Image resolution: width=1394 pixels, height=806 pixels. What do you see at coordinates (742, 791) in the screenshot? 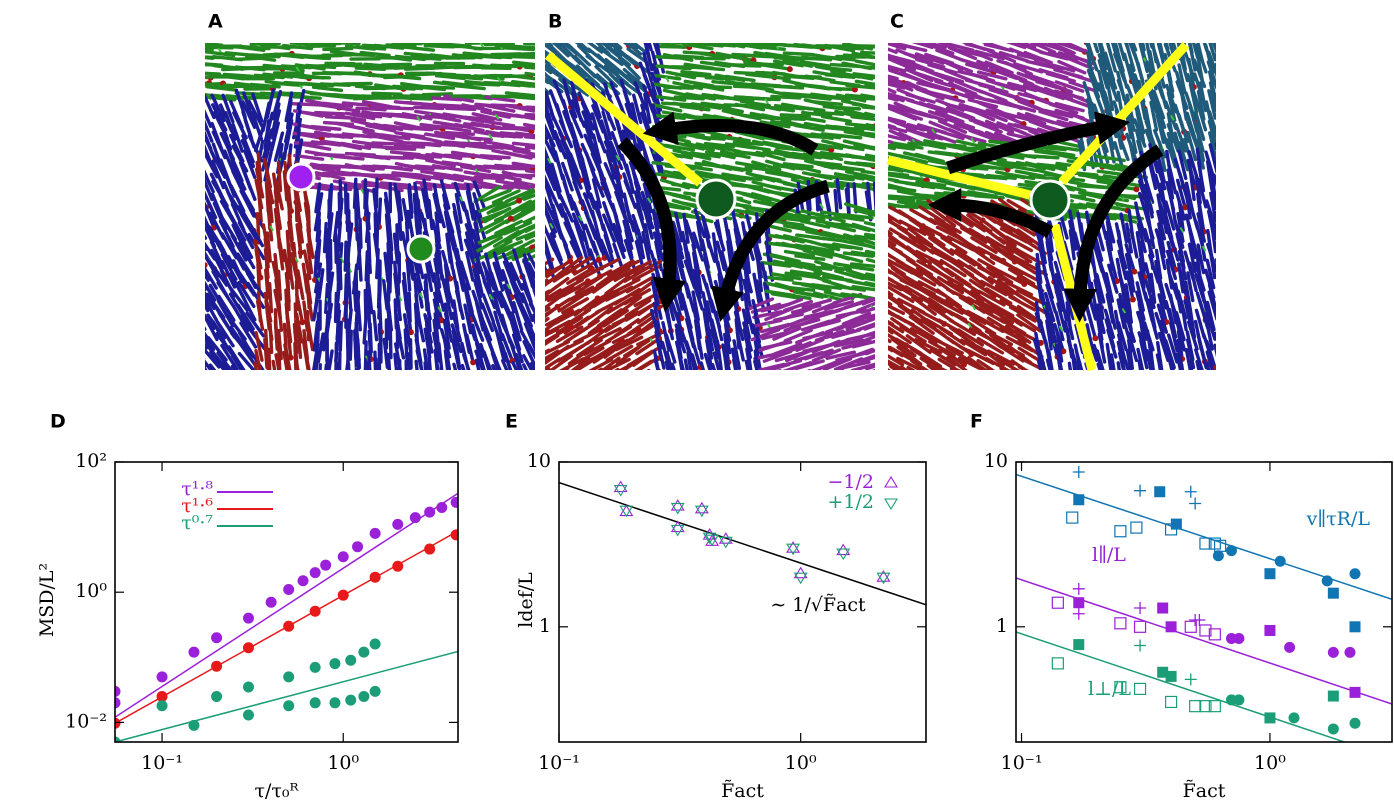
I see `x-axis-label: F̃act` at bounding box center [742, 791].